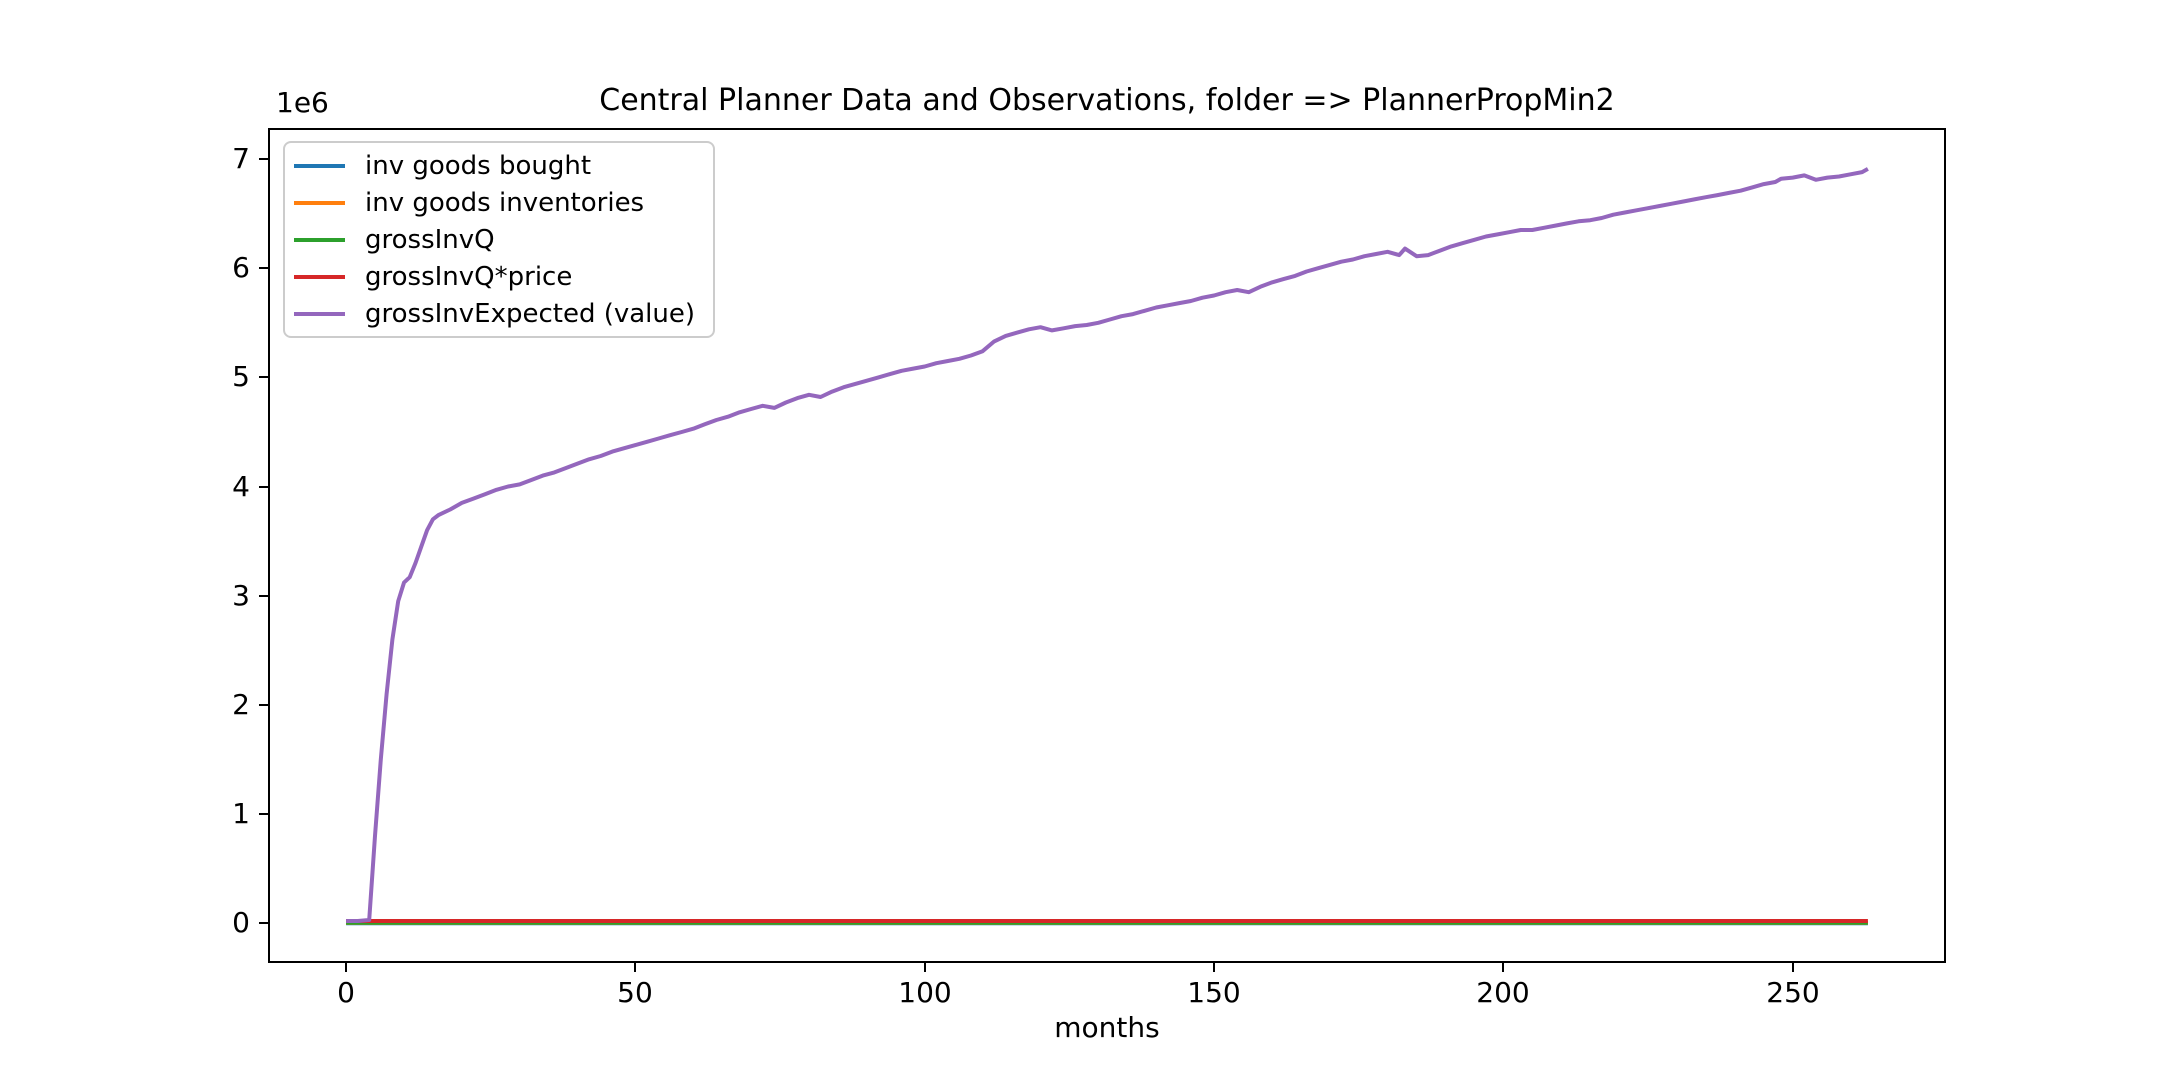 This screenshot has height=1080, width=2160. Describe the element at coordinates (241, 704) in the screenshot. I see `y-tick-label: 2` at that location.